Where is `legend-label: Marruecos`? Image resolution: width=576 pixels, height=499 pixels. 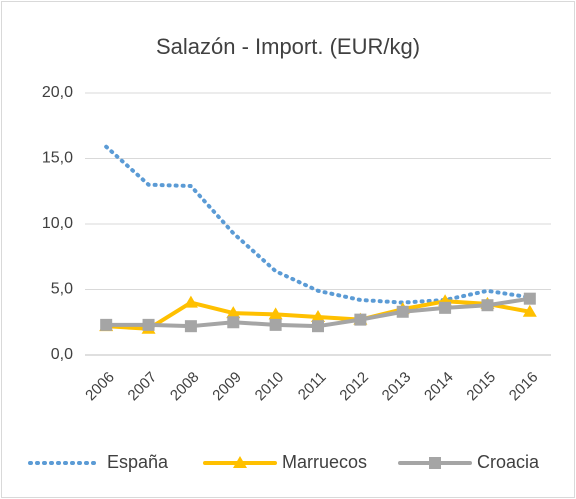
legend-label: Marruecos is located at coordinates (324, 462).